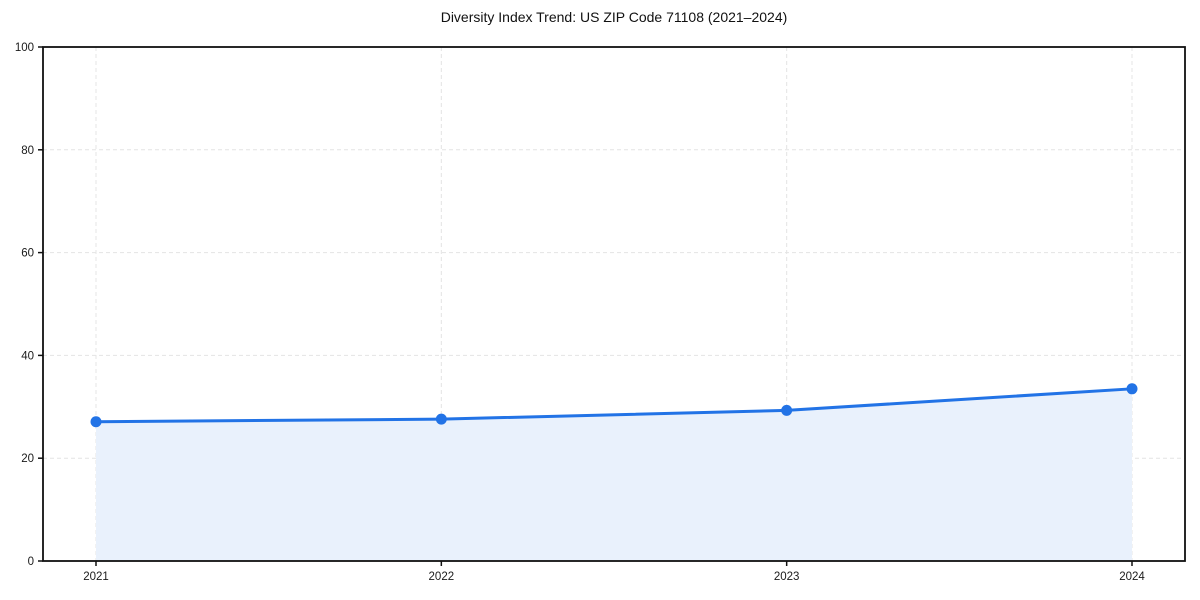 Image resolution: width=1200 pixels, height=600 pixels. I want to click on x-tick-label: 2023, so click(787, 577).